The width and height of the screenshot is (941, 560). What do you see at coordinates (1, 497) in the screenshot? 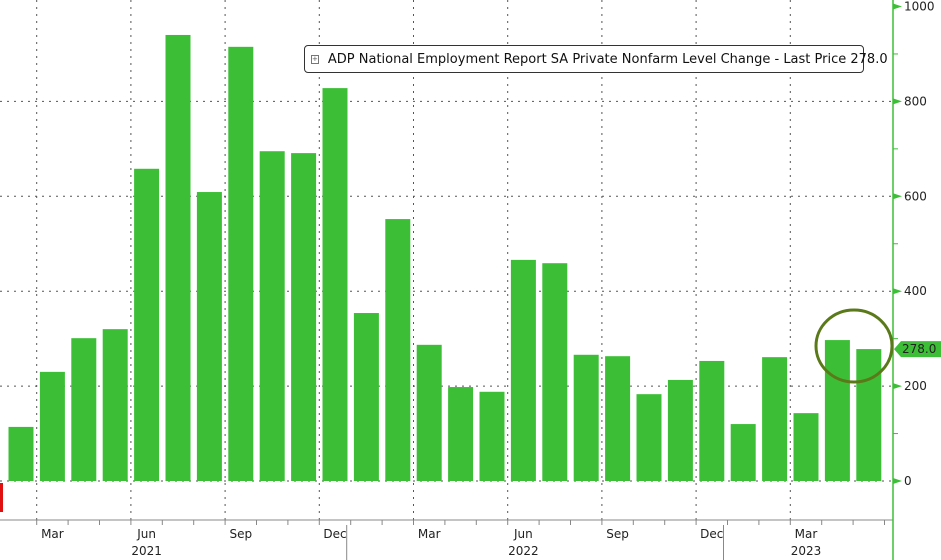
I see `negative-marker` at bounding box center [1, 497].